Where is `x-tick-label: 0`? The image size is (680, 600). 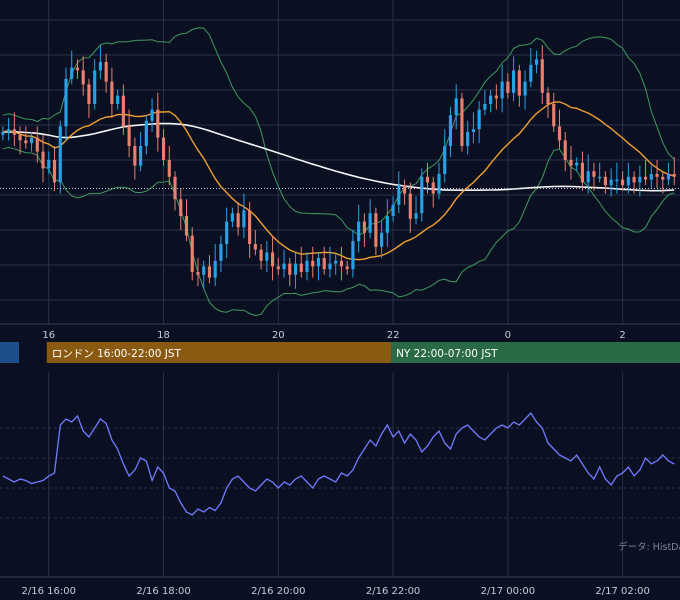
x-tick-label: 0 is located at coordinates (508, 335).